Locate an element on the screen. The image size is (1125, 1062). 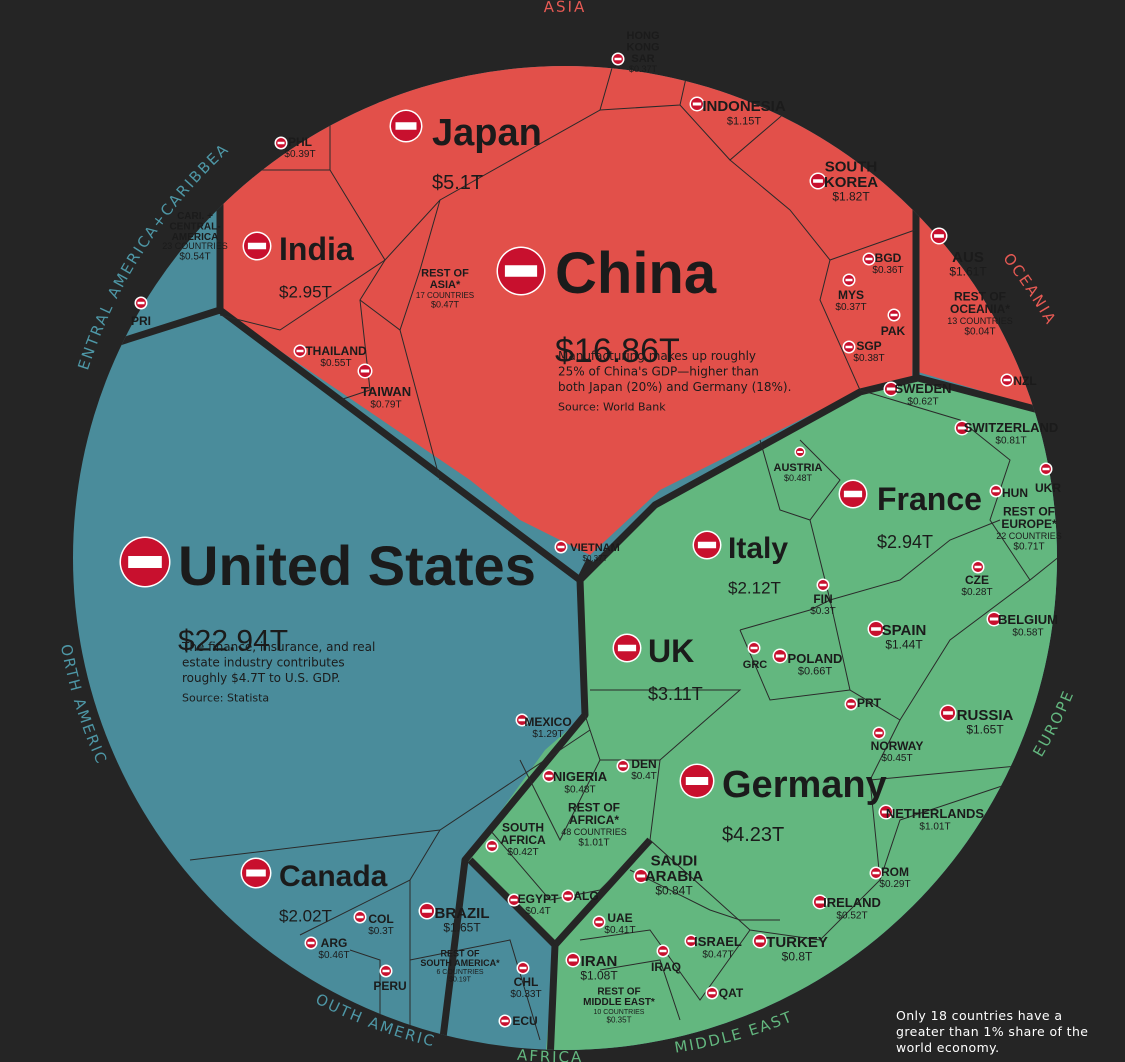
cari-central-america-count: 23 COUNTRIES is located at coordinates (195, 246).